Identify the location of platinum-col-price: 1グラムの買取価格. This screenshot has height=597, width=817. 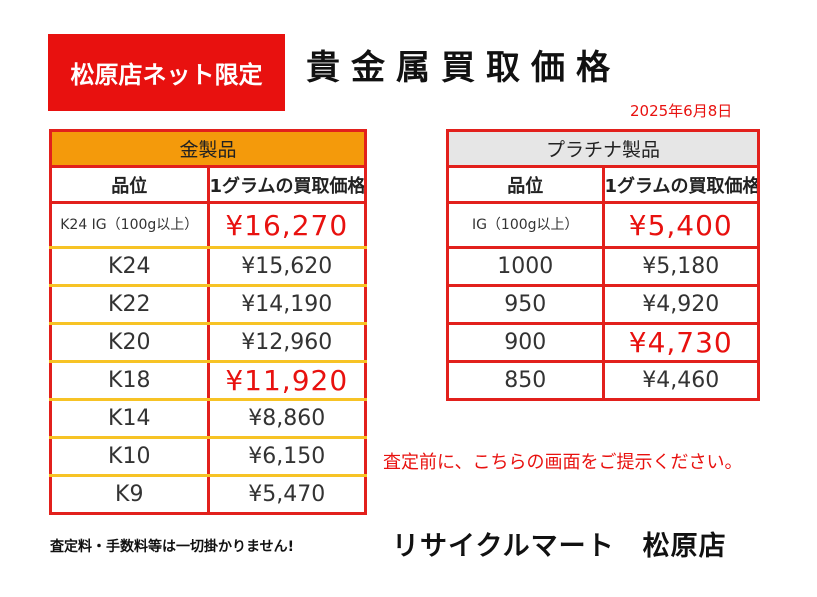
(681, 185).